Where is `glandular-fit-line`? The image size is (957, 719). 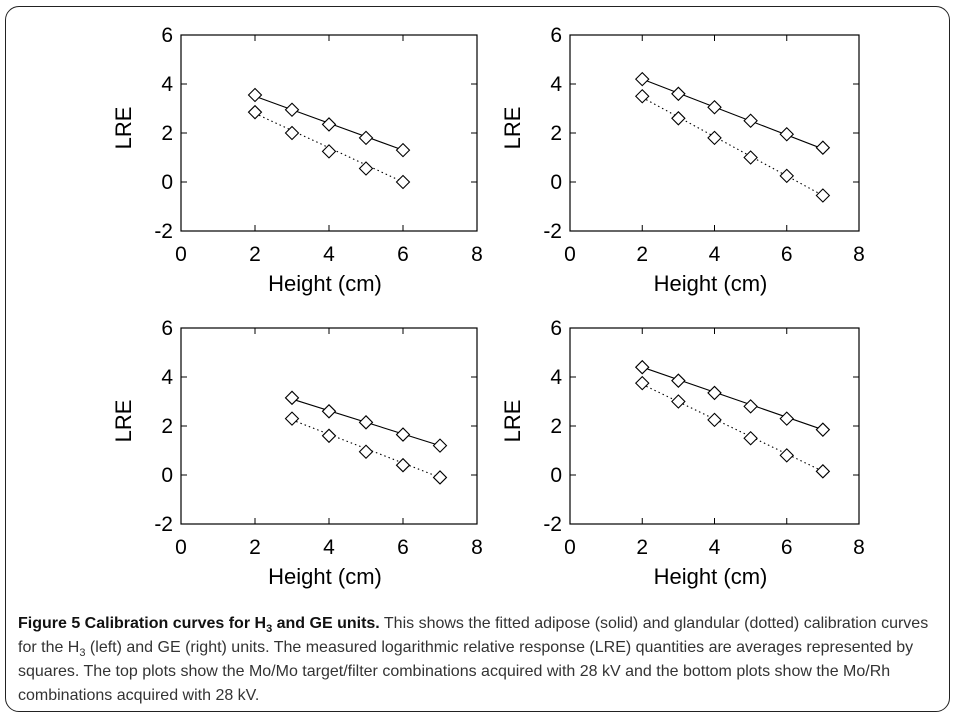
glandular-fit-line is located at coordinates (733, 427).